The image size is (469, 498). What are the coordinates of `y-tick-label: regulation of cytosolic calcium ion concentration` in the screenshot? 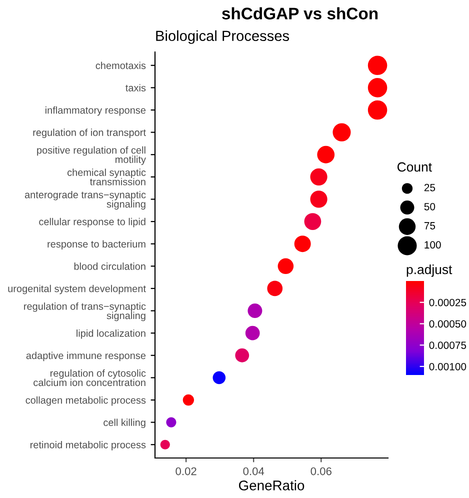 It's located at (90, 377).